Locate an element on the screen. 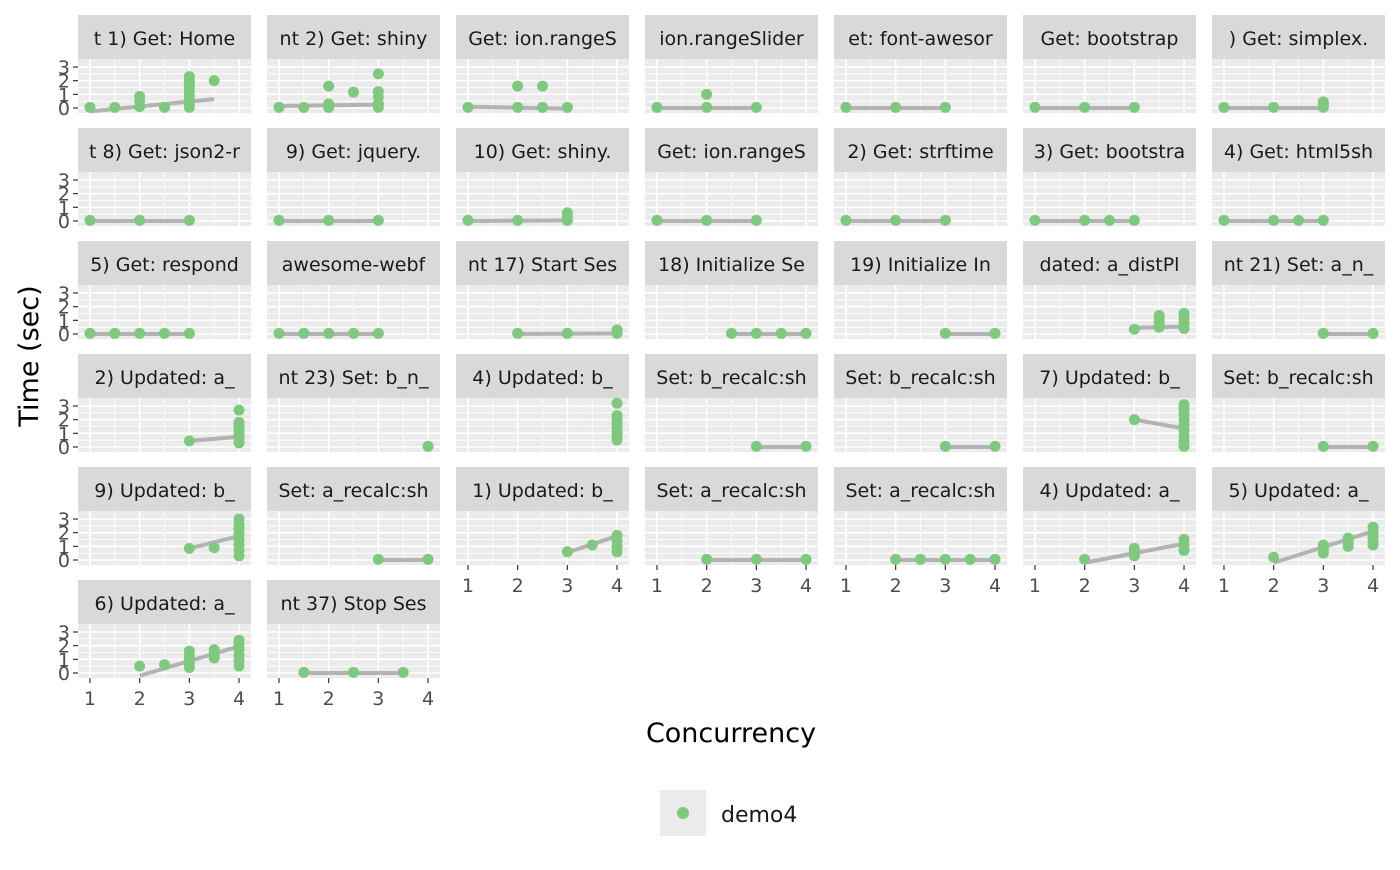  panel: 10) Get: shiny. is located at coordinates (542, 177).